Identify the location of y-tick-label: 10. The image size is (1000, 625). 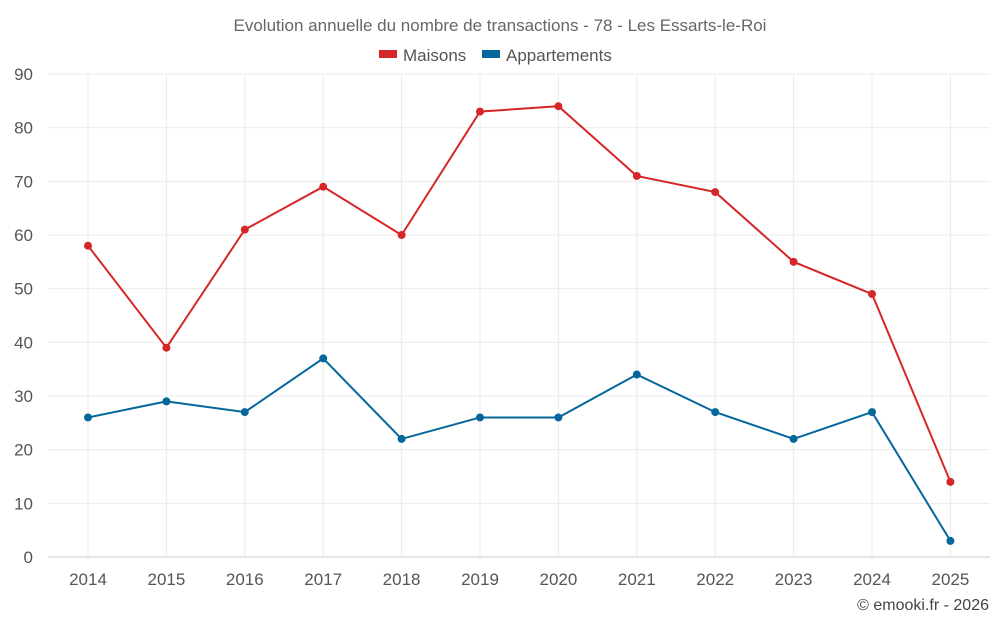
(23, 503).